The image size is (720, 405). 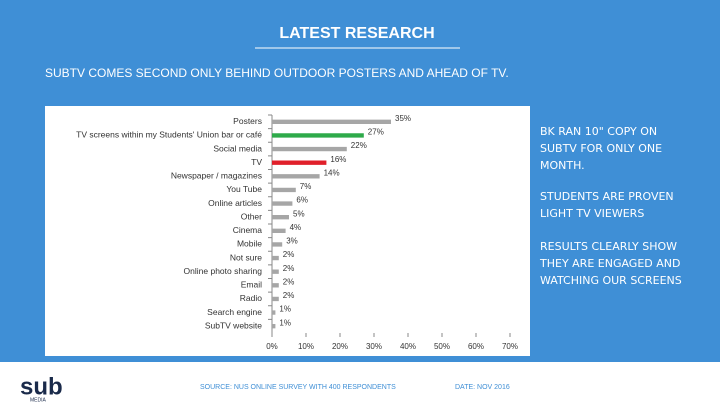 I want to click on value-label: 7%, so click(x=306, y=186).